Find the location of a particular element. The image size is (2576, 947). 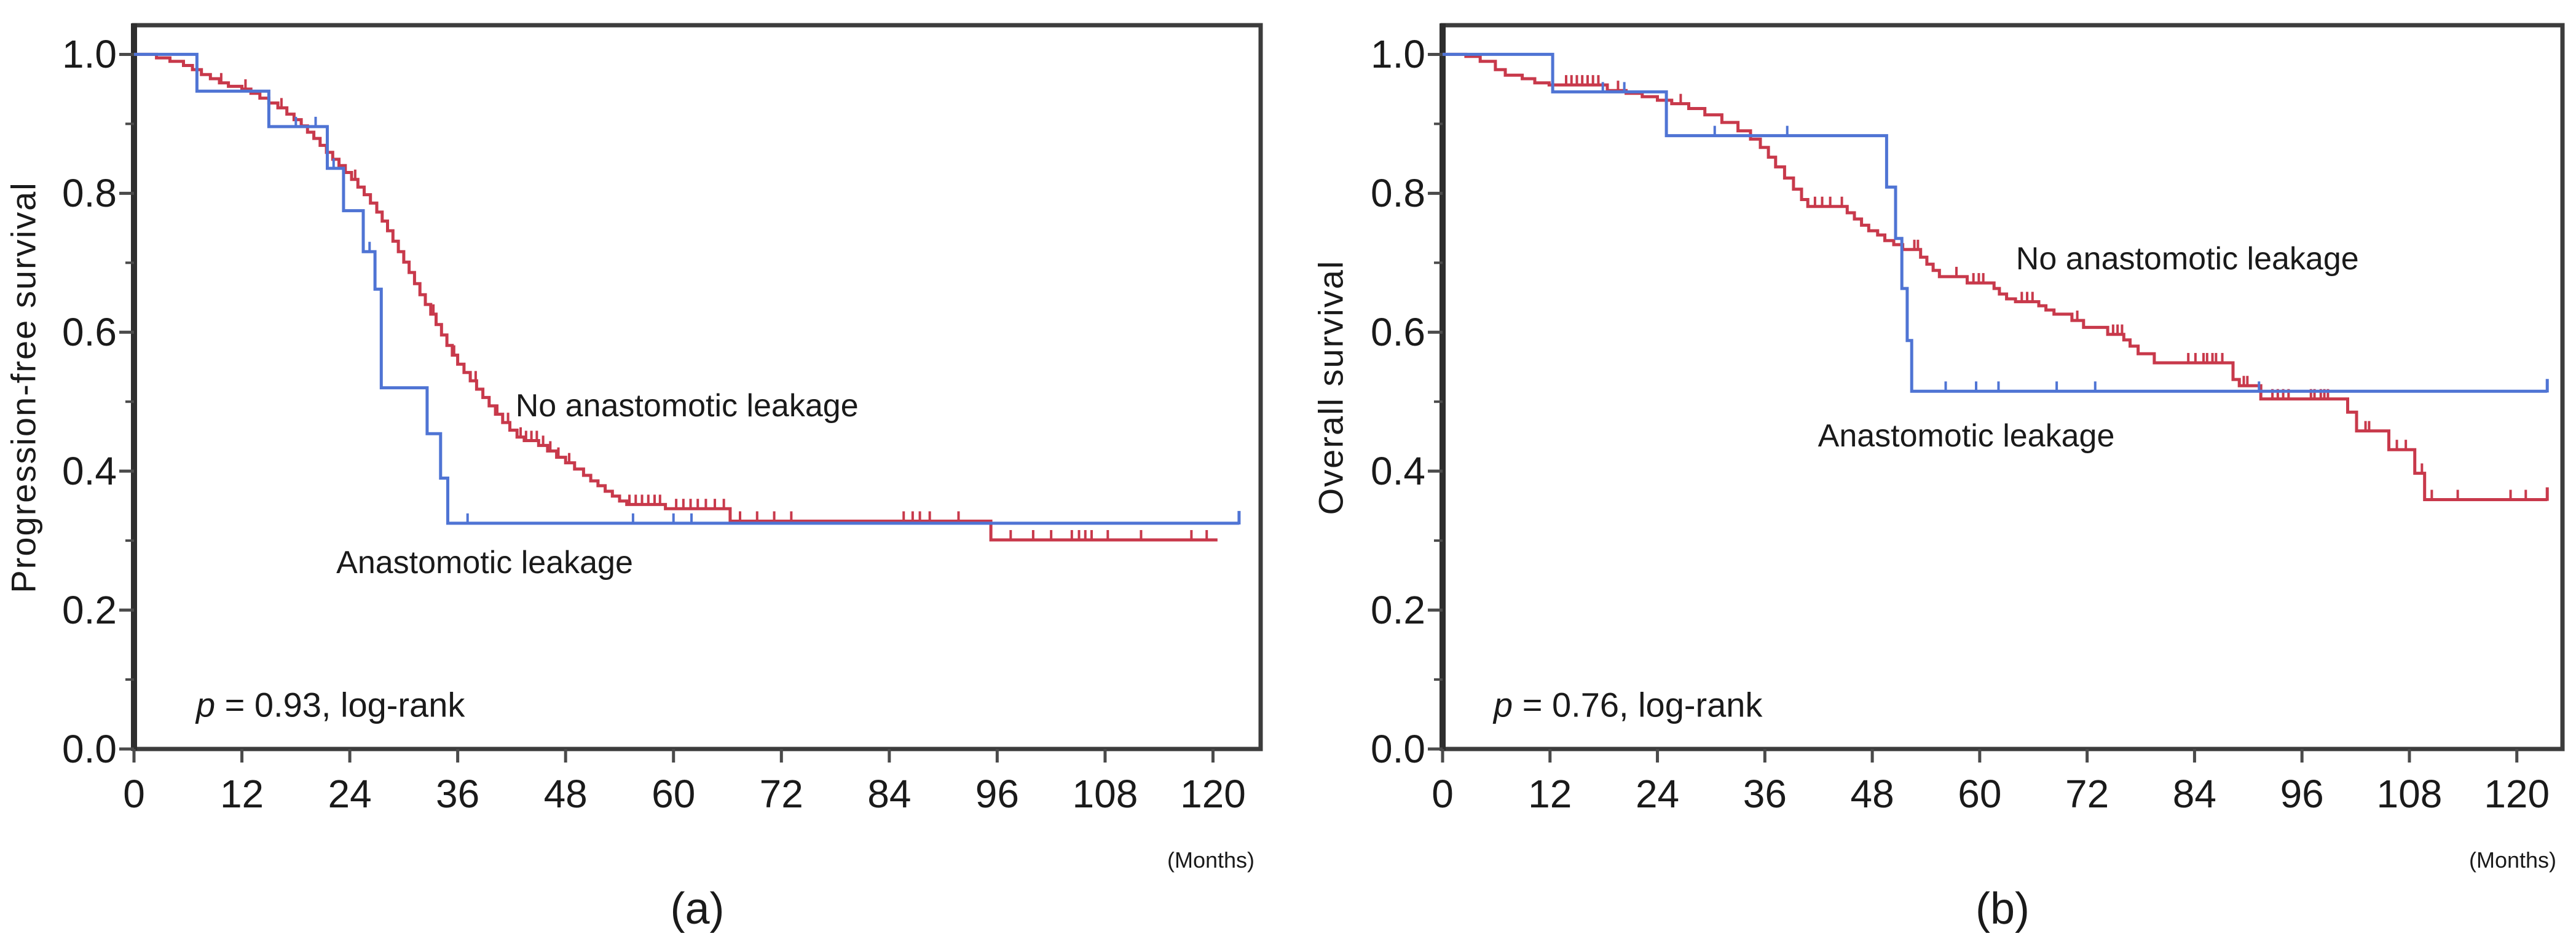

p-value-text-b: p = 0.76, log-rank is located at coordinates (1628, 704).